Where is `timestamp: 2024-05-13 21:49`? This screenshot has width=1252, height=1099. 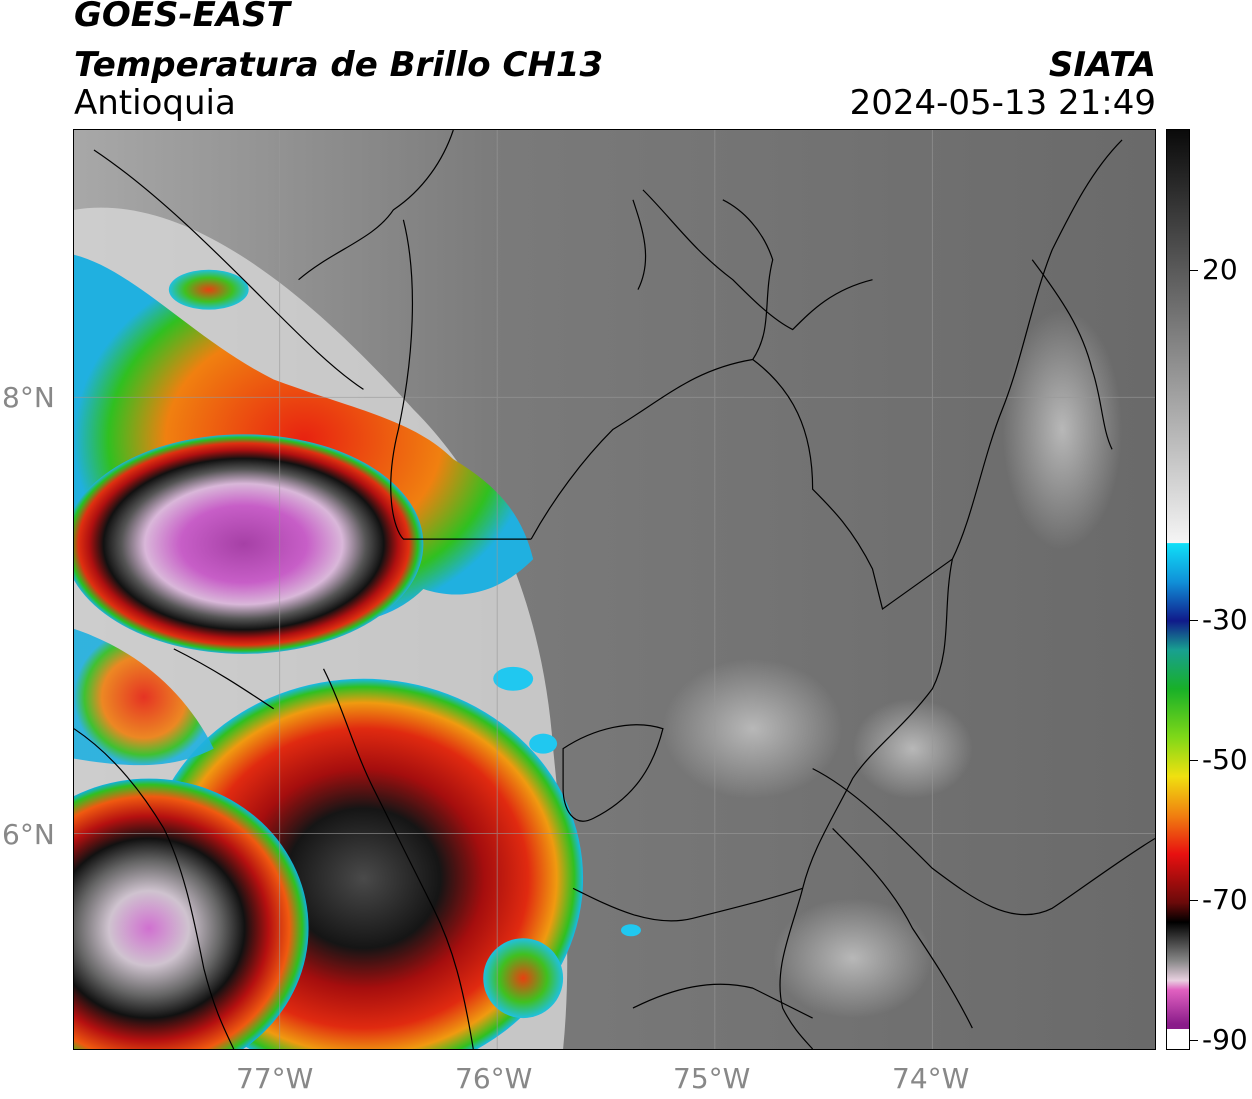 timestamp: 2024-05-13 21:49 is located at coordinates (1002, 103).